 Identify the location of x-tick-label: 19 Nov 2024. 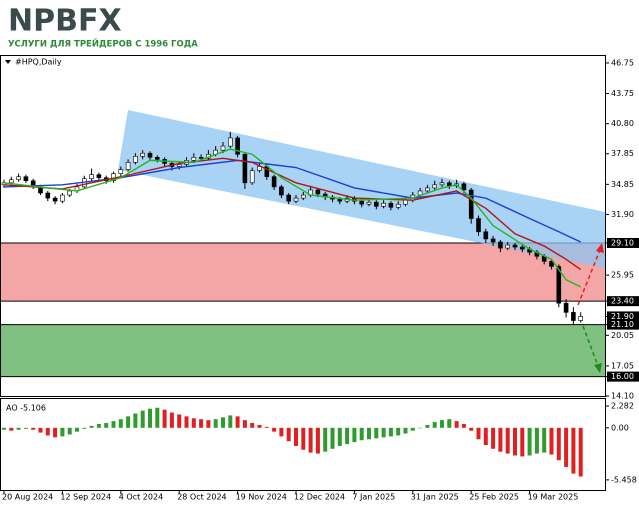
(261, 497).